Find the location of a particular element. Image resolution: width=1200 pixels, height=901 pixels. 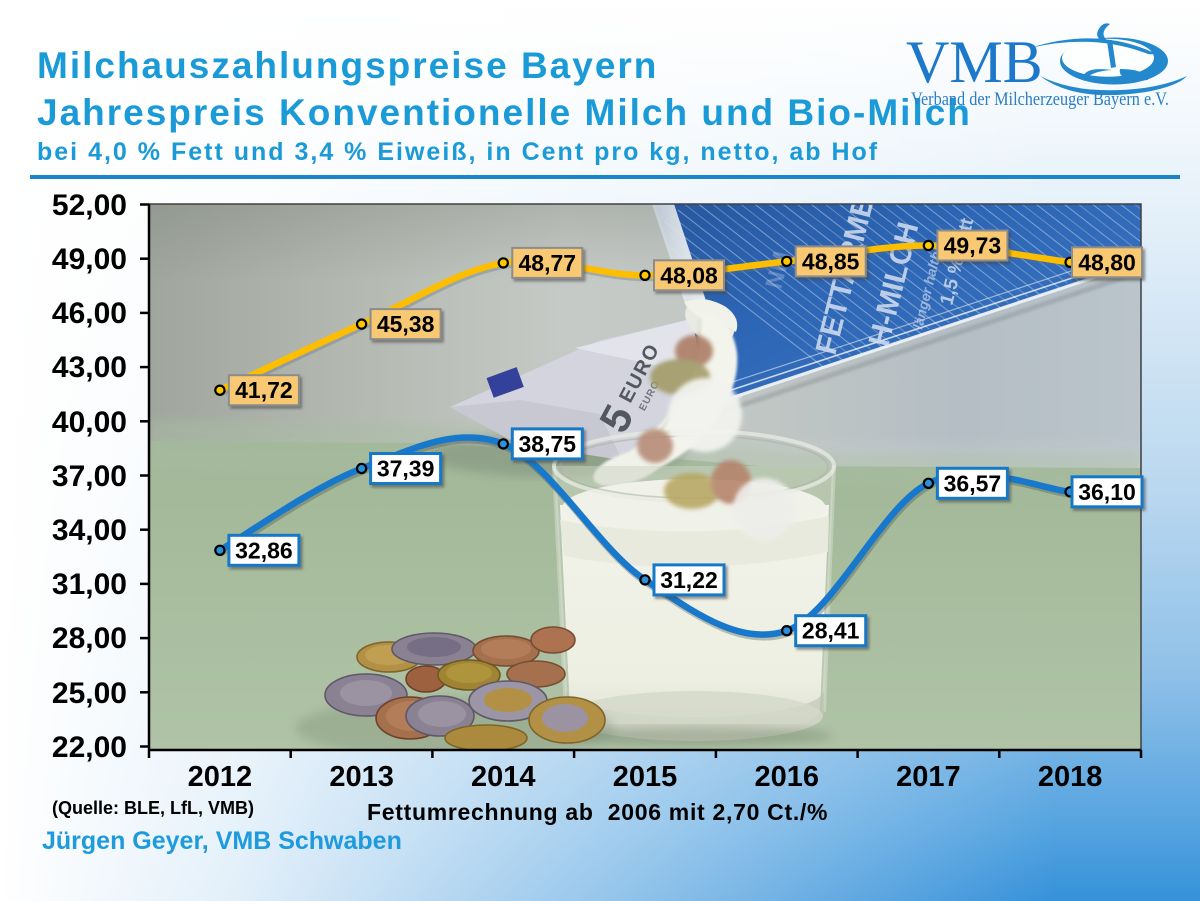

svg-text: 36,57 is located at coordinates (973, 483).